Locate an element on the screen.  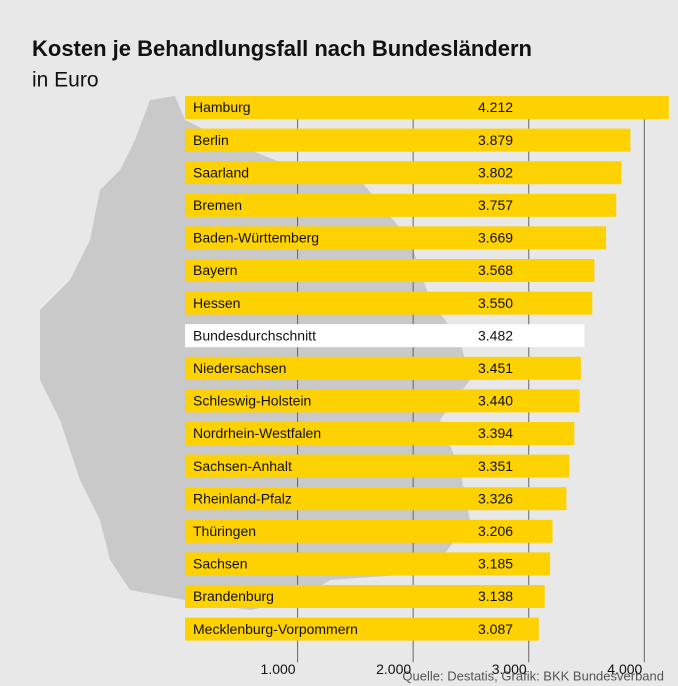
value-label: 3.326 is located at coordinates (495, 498).